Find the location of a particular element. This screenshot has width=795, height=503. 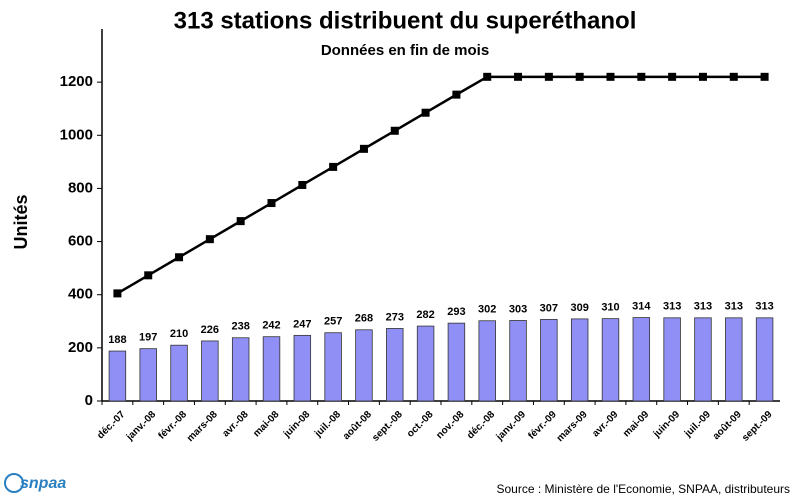

bar-value-label: 247 is located at coordinates (302, 324).